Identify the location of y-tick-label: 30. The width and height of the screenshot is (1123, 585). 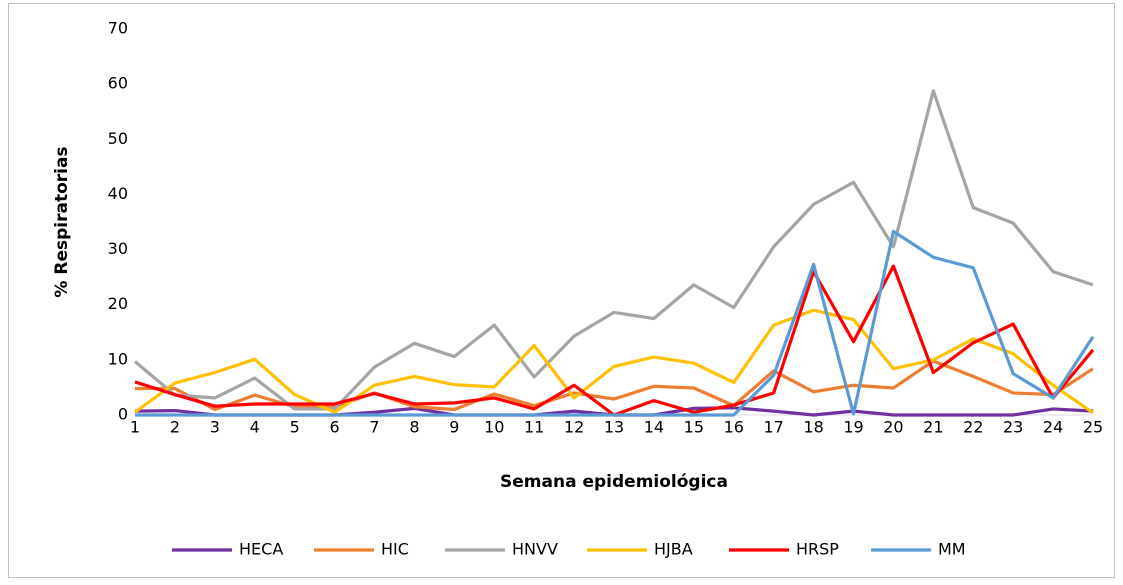
(118, 248).